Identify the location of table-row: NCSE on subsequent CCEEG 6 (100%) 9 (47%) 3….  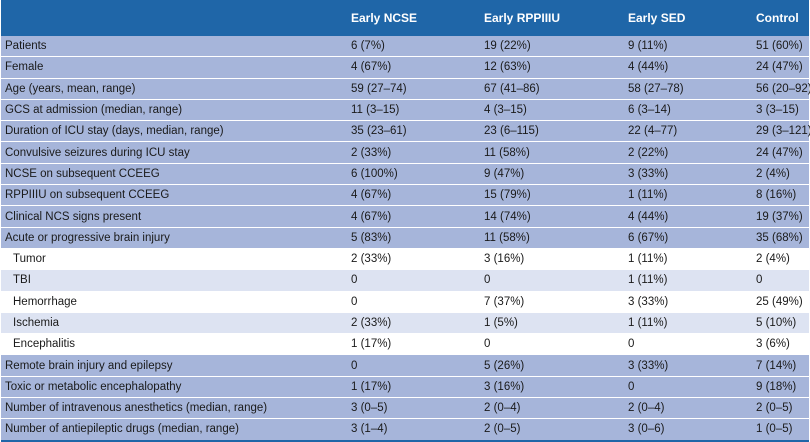
(405, 174).